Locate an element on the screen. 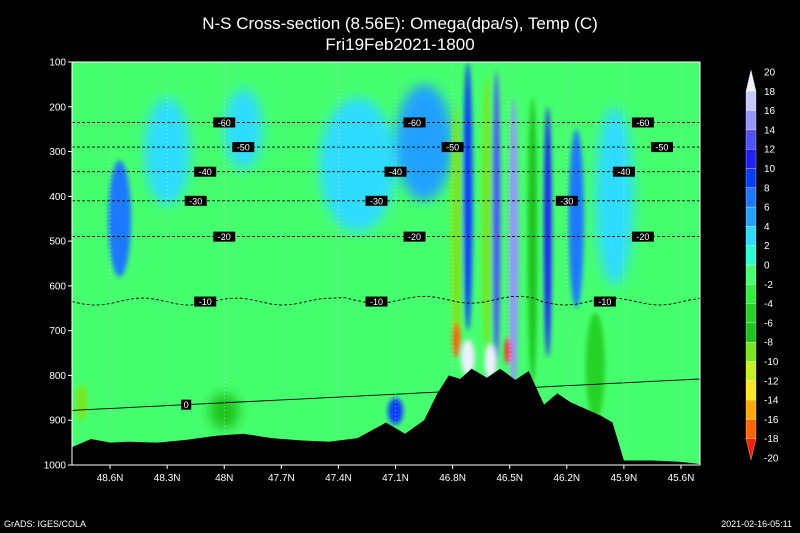  contour-label: -60 is located at coordinates (414, 123).